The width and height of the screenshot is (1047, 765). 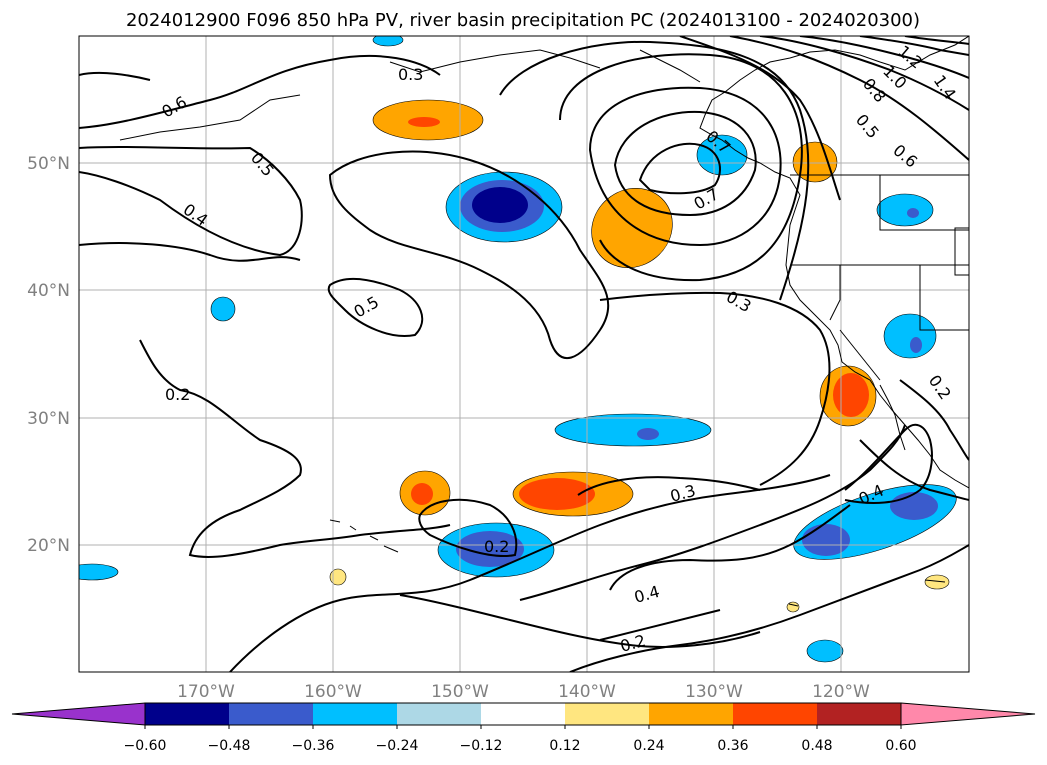 I want to click on lon-tick-label: 160°W, so click(x=333, y=692).